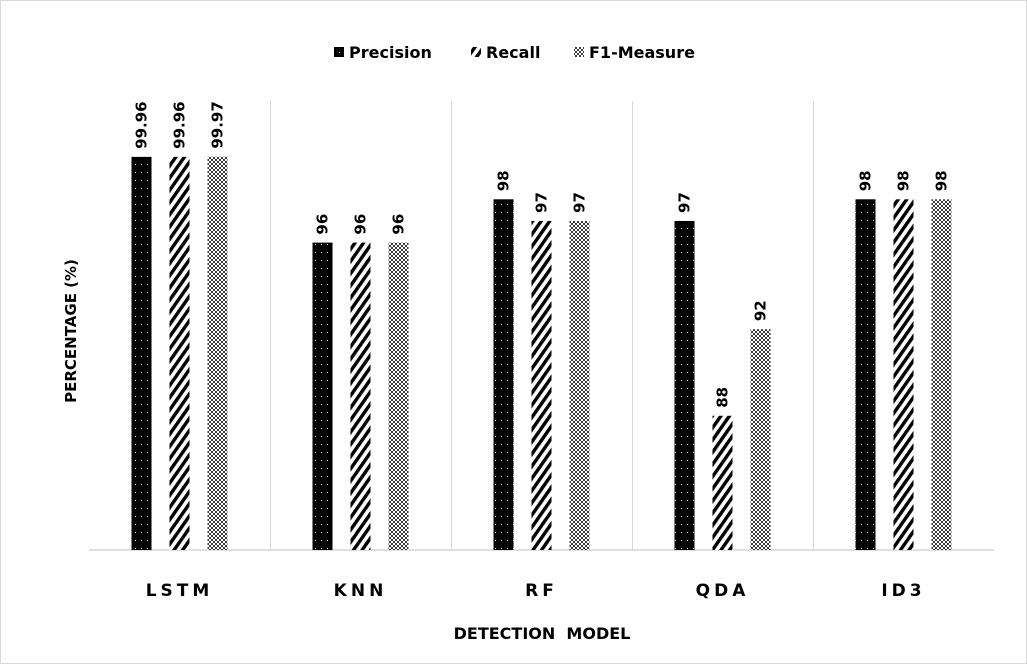 Image resolution: width=1027 pixels, height=664 pixels. Describe the element at coordinates (579, 385) in the screenshot. I see `bar-f1-measure-rf` at that location.